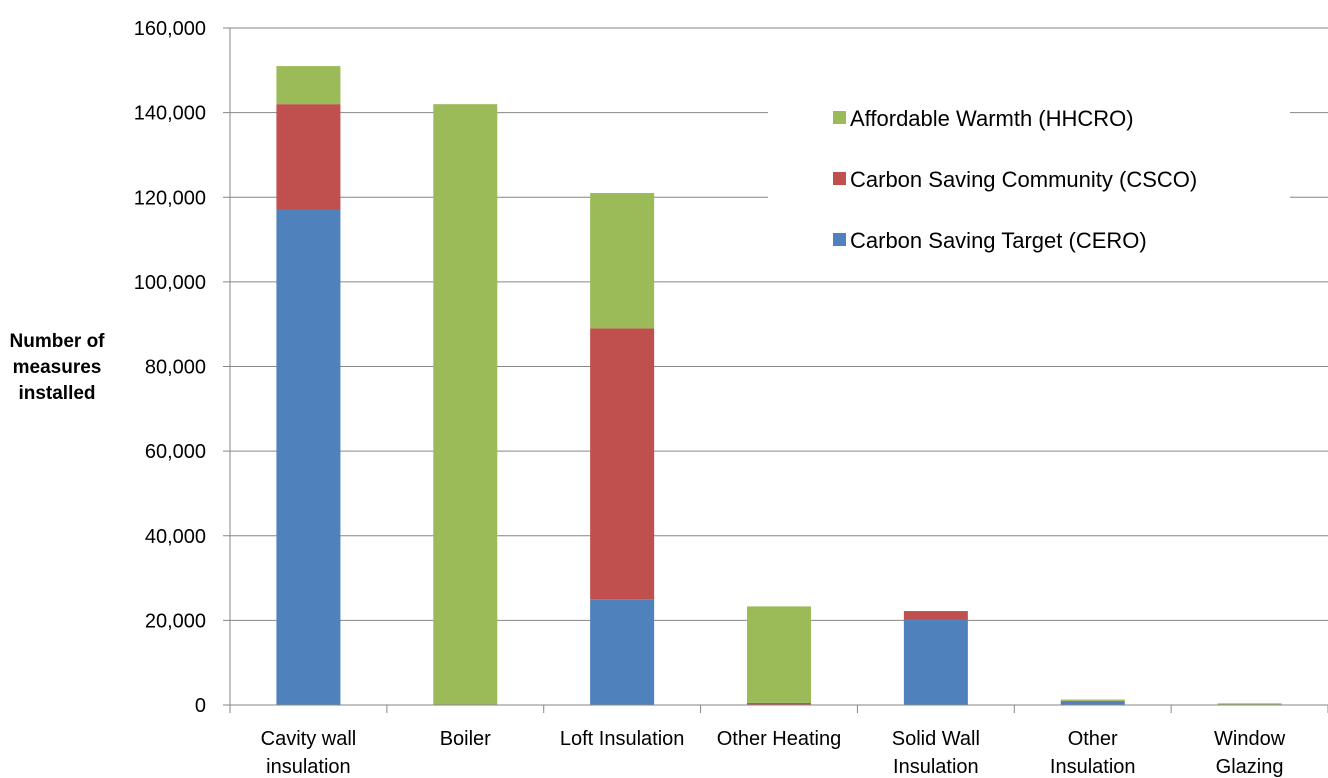 The height and width of the screenshot is (778, 1328). Describe the element at coordinates (175, 452) in the screenshot. I see `y-tick-label: 60,000` at that location.